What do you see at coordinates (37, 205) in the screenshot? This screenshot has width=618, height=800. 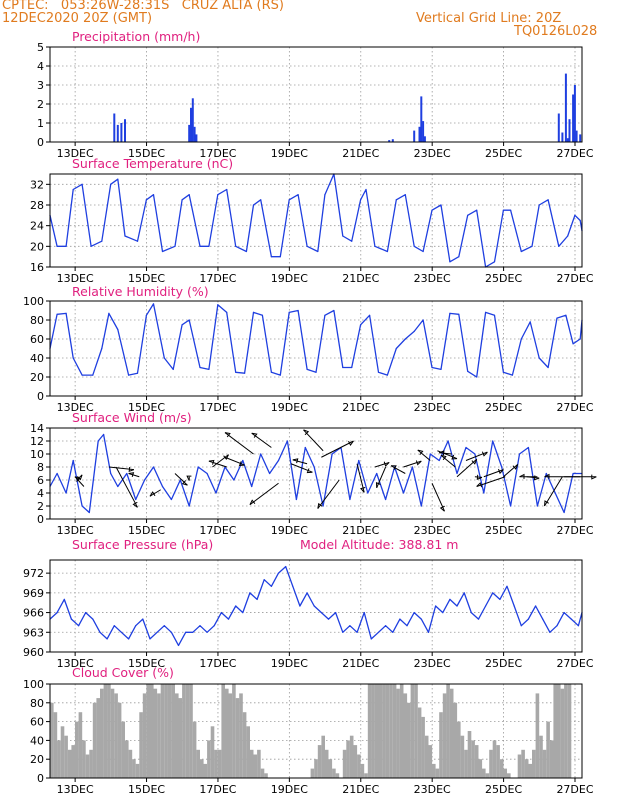 I see `y-tick-label: 28` at bounding box center [37, 205].